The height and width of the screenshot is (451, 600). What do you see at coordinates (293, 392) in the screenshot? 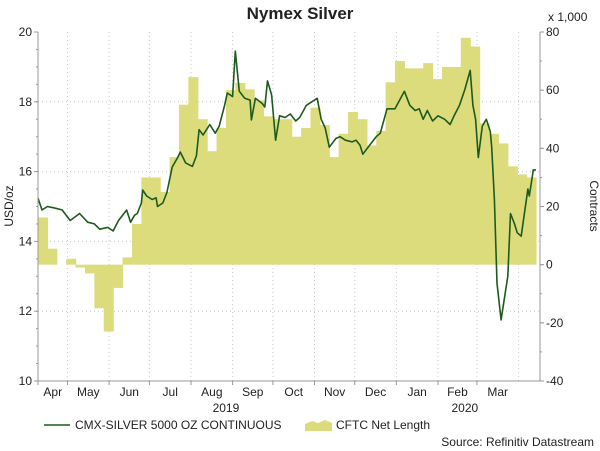
I see `x-tick-label-month: Oct` at bounding box center [293, 392].